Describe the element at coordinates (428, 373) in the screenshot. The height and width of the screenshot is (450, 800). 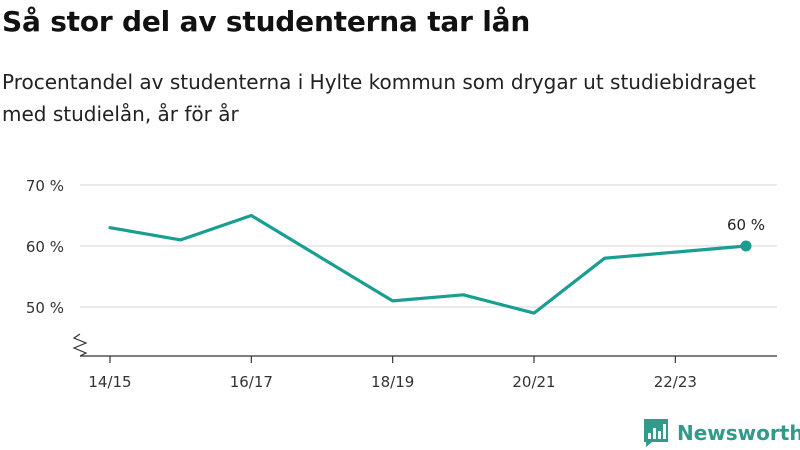
I see `x-axis: 14/15 16/17 18/19 20/21 22/23` at that location.